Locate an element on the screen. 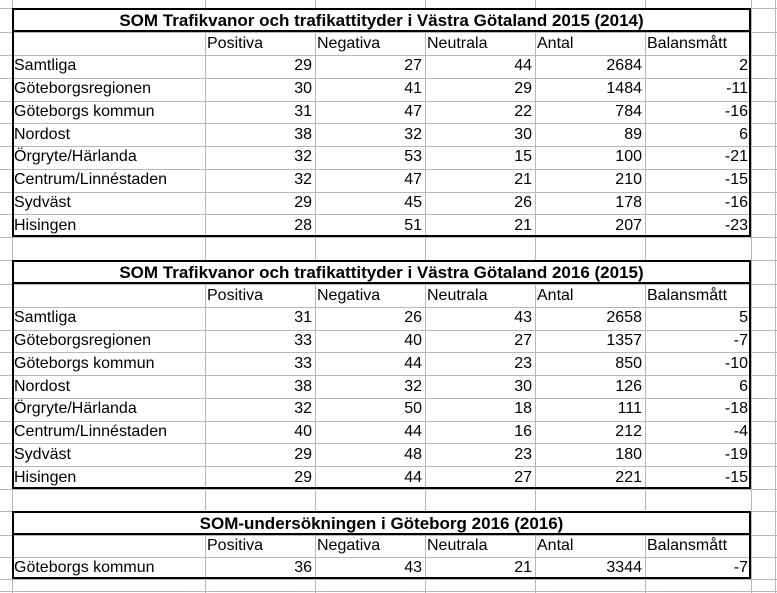  cell-value: -21 is located at coordinates (736, 157).